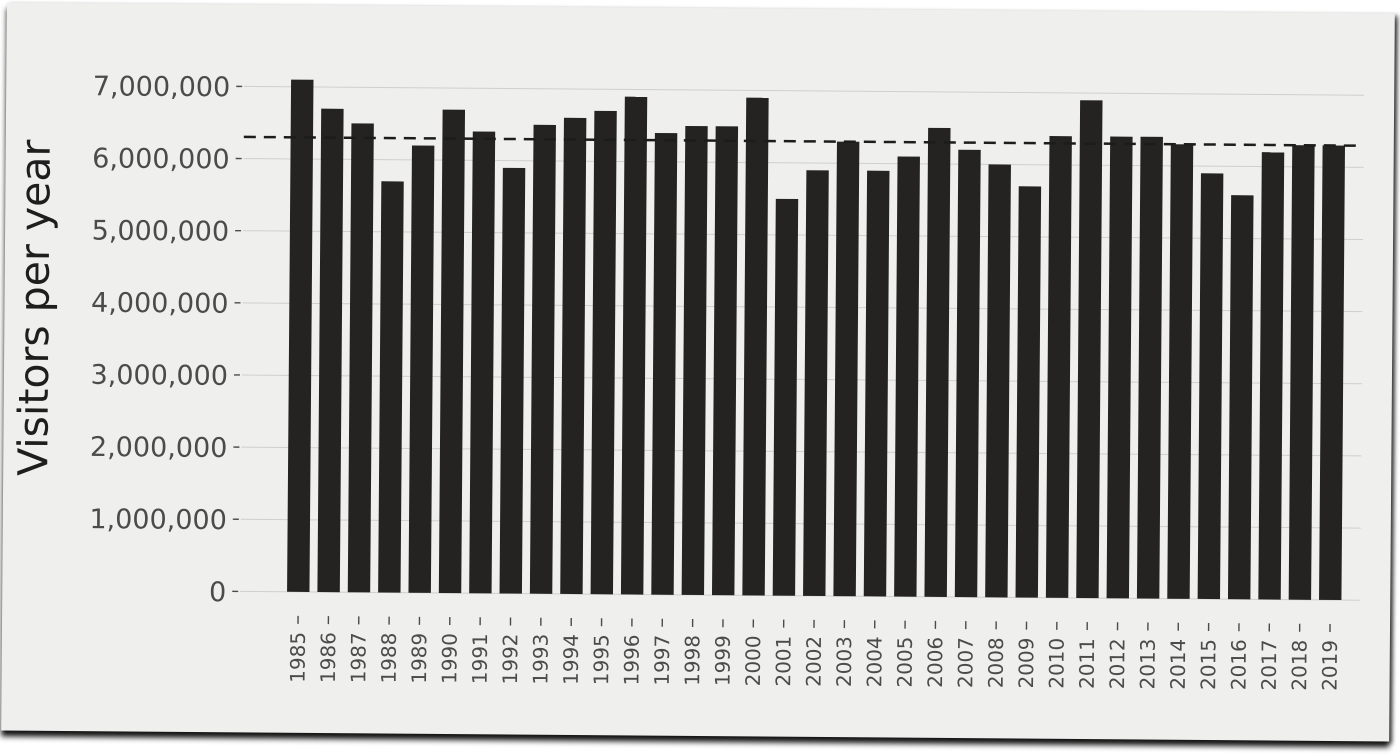 The width and height of the screenshot is (1400, 756). Describe the element at coordinates (449, 658) in the screenshot. I see `x-tick-label: 1990` at that location.